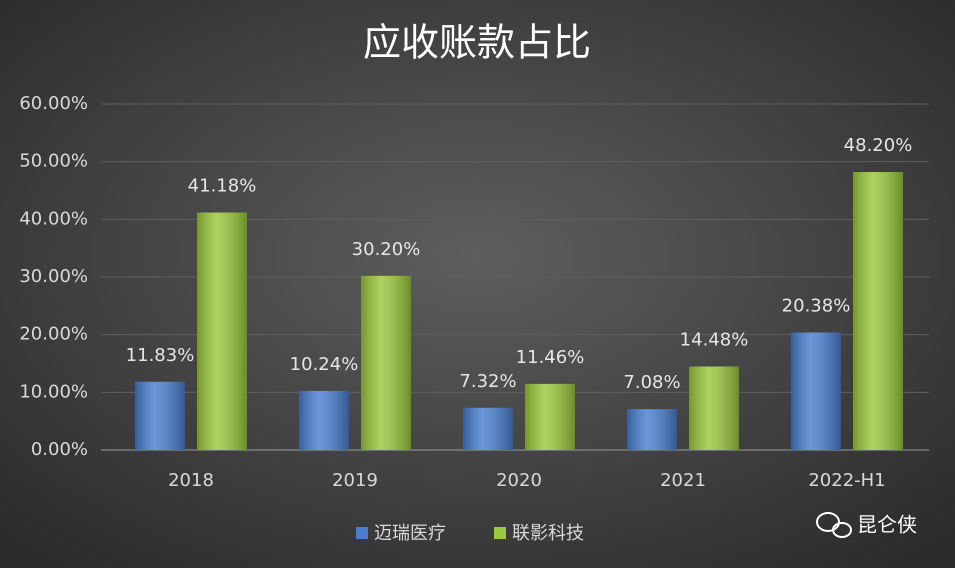  What do you see at coordinates (683, 480) in the screenshot?
I see `x-tick-label: 2021` at bounding box center [683, 480].